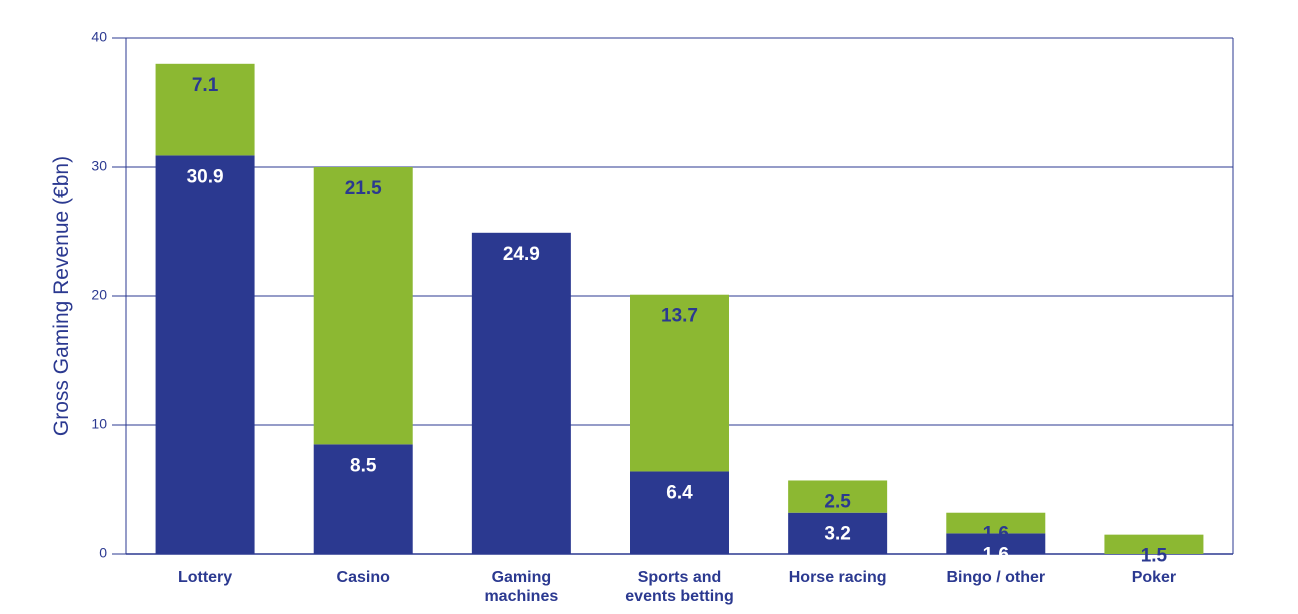 This screenshot has width=1298, height=614. What do you see at coordinates (61, 296) in the screenshot?
I see `y-axis-title: Gross Gaming Revenue (€bn)` at bounding box center [61, 296].